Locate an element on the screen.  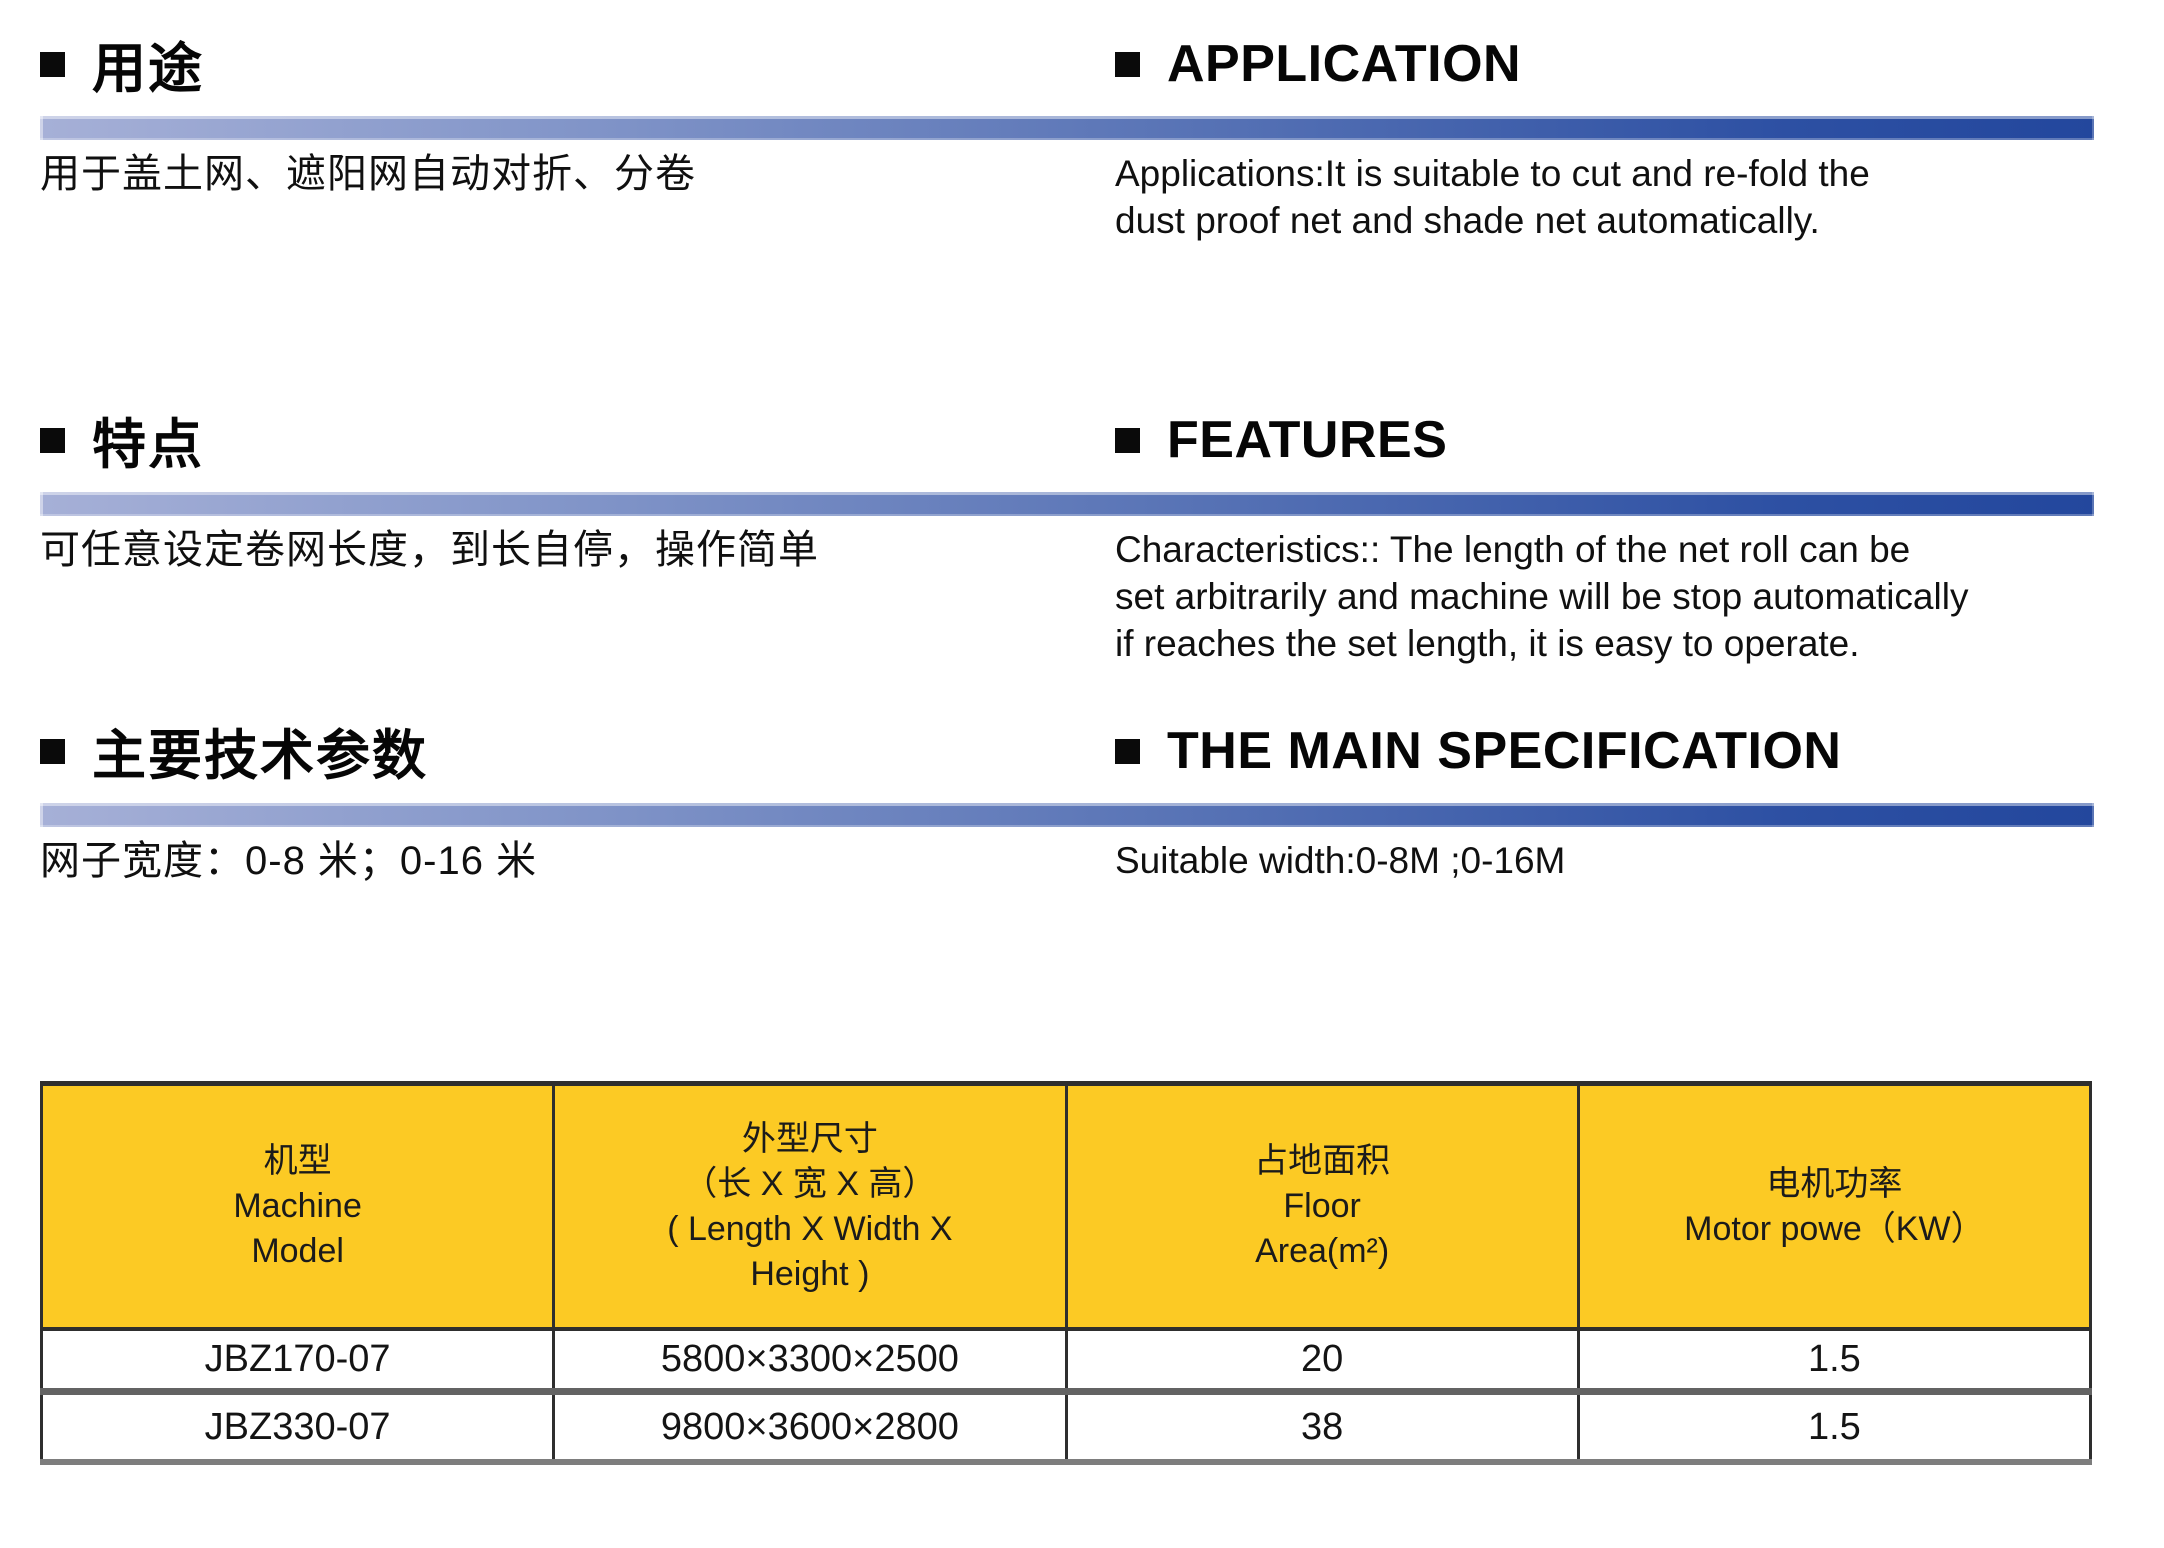
body-line: Suitable width:0-8M ;0-16M is located at coordinates (1340, 860).